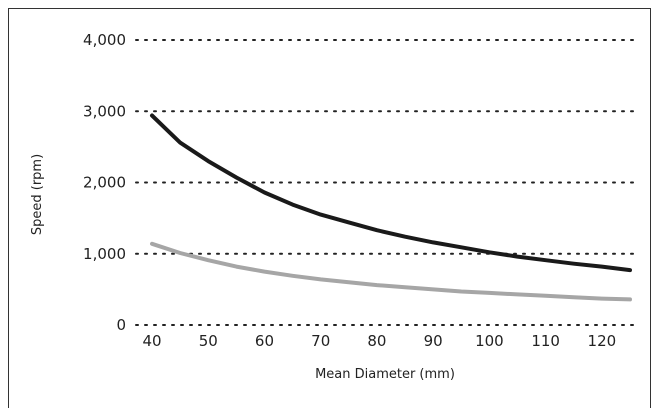  I want to click on x-tick-label: 100, so click(489, 341).